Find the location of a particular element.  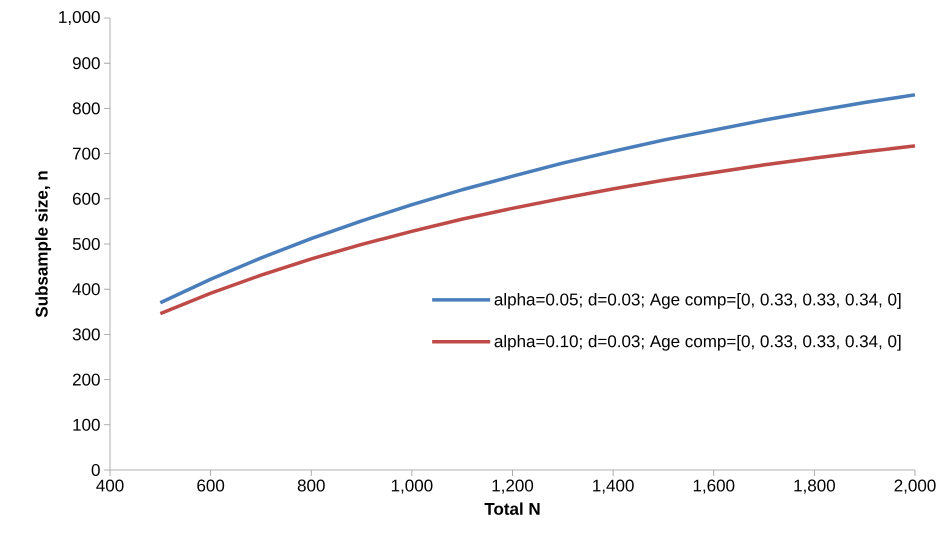

y-axis-title: Subsample size, n is located at coordinates (43, 244).